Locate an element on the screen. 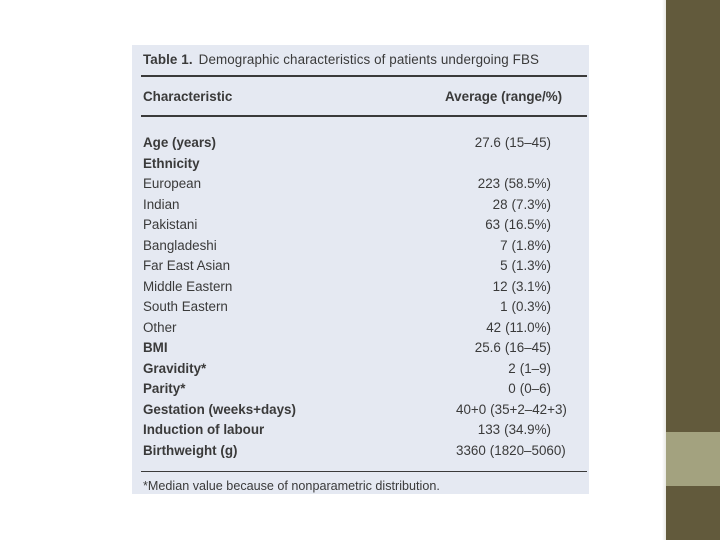  row-average: 1 is located at coordinates (504, 306).